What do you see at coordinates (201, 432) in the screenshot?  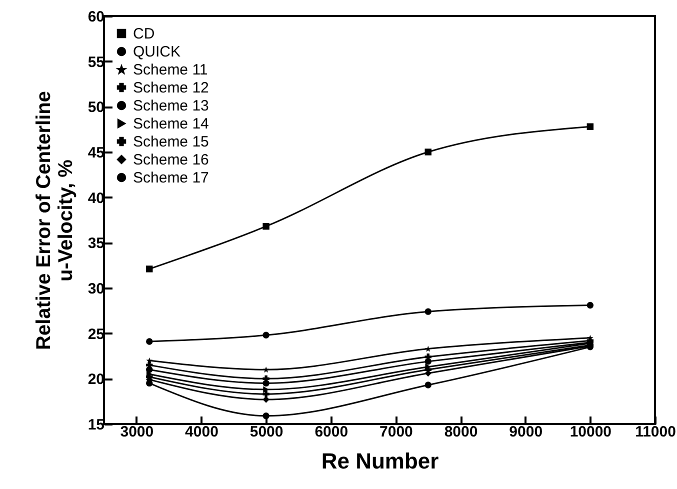 I see `x-tick-label: 4000` at bounding box center [201, 432].